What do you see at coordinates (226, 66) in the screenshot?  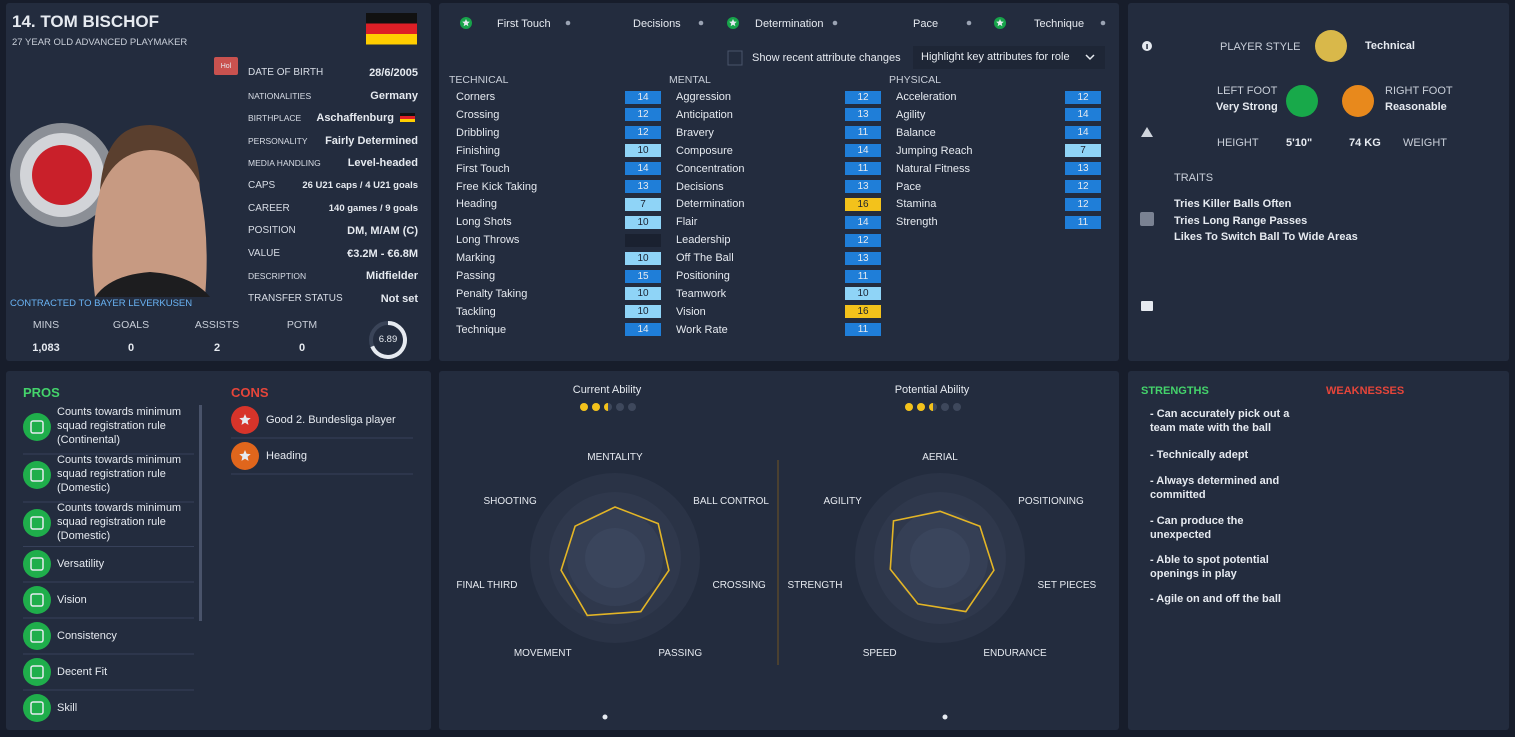 I see `badge: Hol` at bounding box center [226, 66].